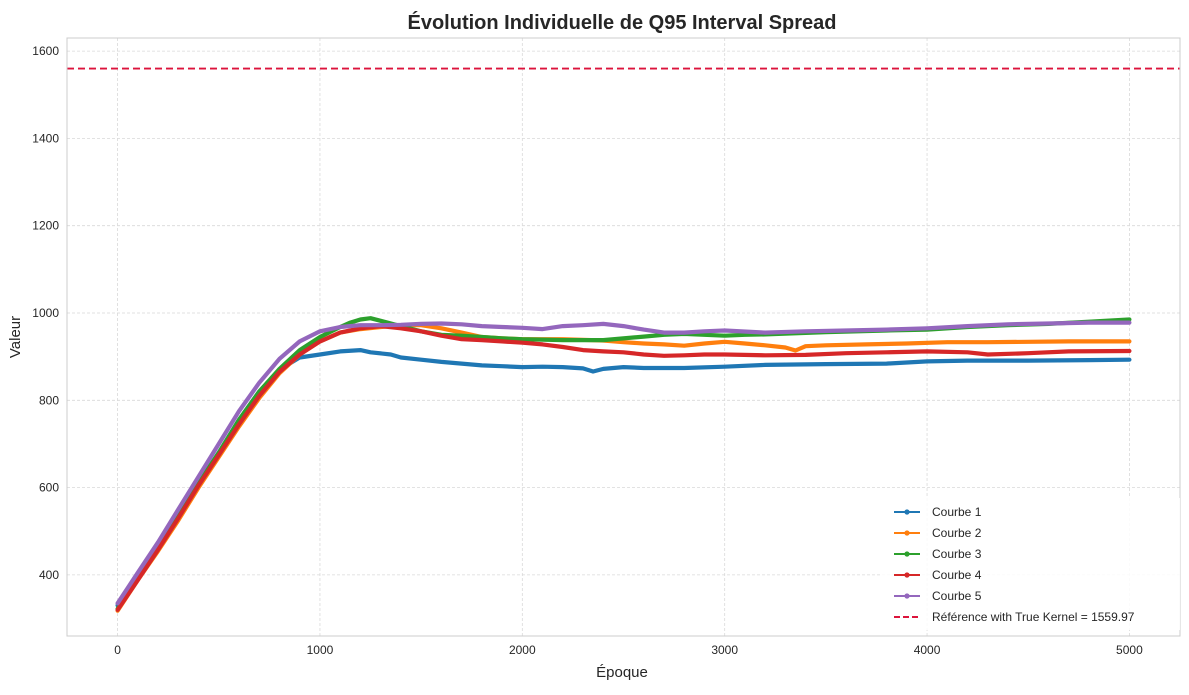 This screenshot has width=1189, height=695. What do you see at coordinates (522, 650) in the screenshot?
I see `x-tick-label: 2000` at bounding box center [522, 650].